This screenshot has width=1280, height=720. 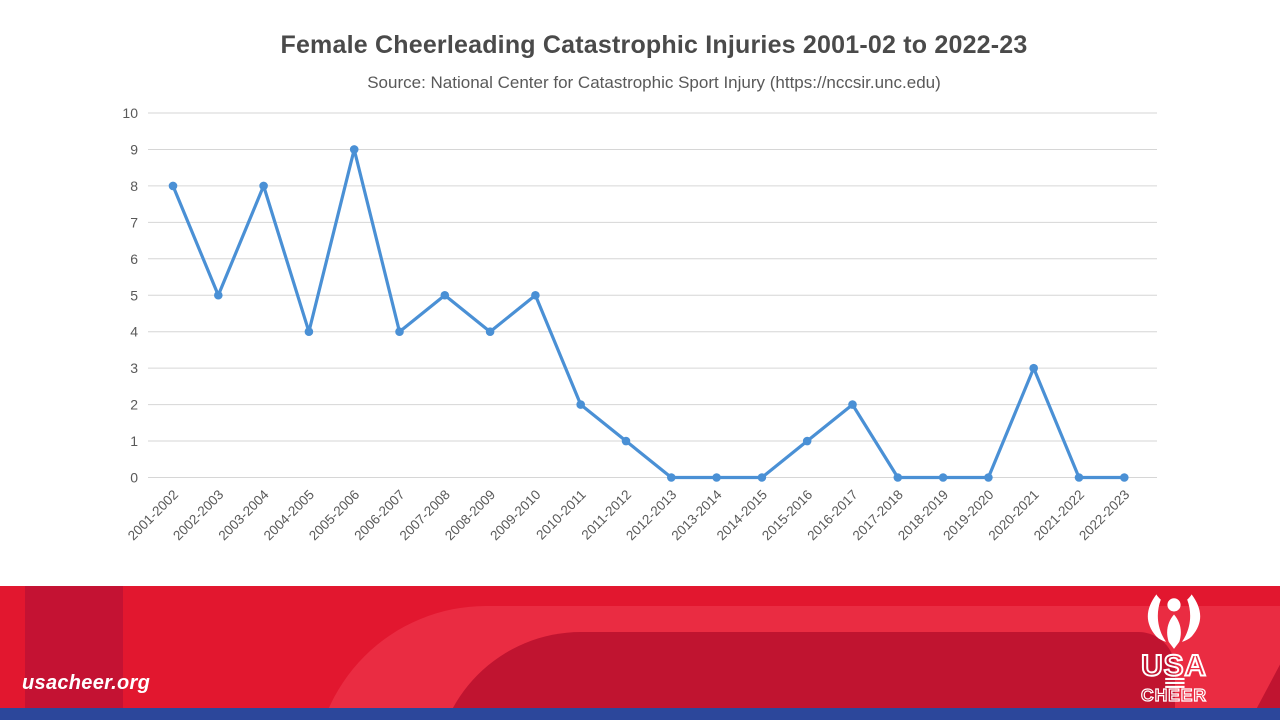 What do you see at coordinates (86, 683) in the screenshot?
I see `usacheer-url: usacheer.org` at bounding box center [86, 683].